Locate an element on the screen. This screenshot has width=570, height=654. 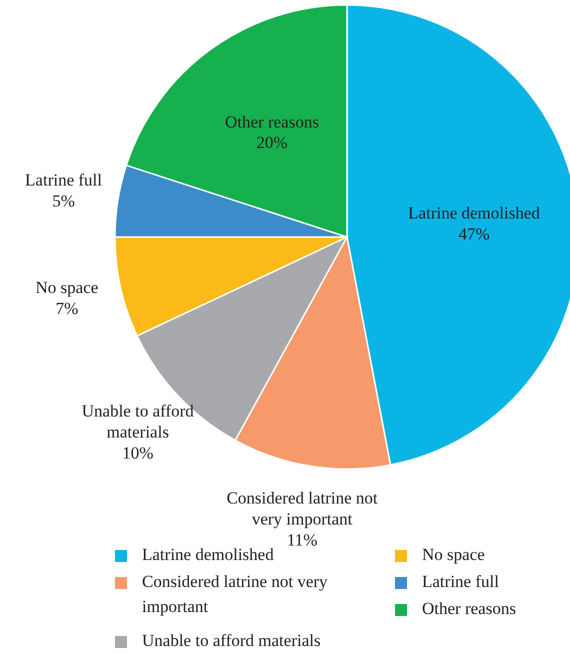
data-label: 7% is located at coordinates (67, 308).